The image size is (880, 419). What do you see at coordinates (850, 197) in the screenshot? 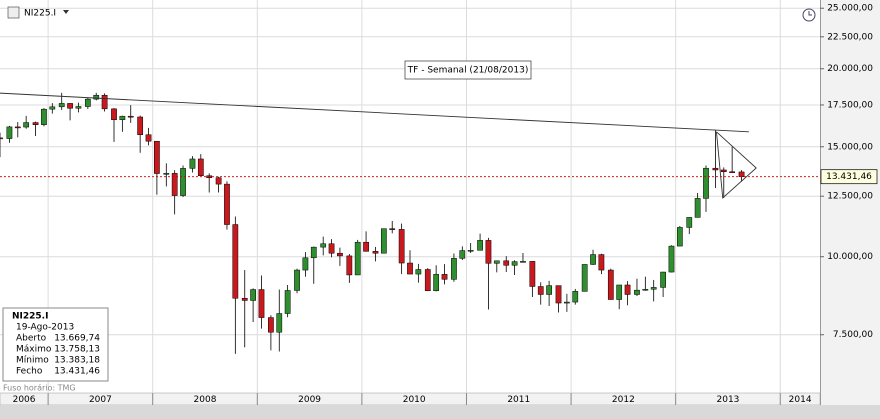
I see `y-tick-label: 12.500,00` at bounding box center [850, 197].